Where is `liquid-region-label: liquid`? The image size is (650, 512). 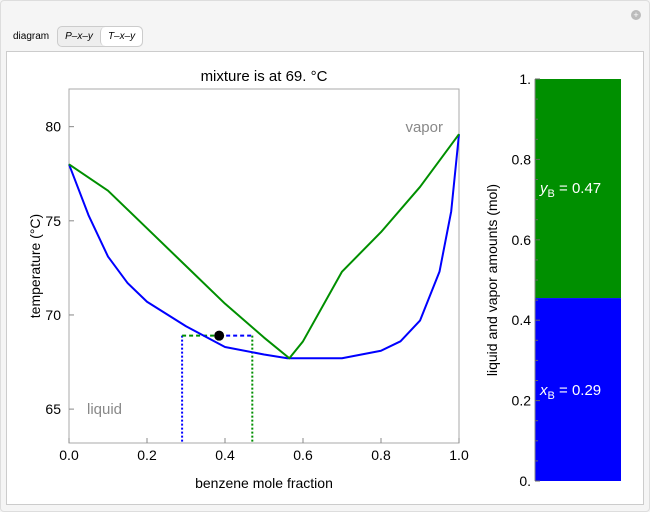
liquid-region-label: liquid is located at coordinates (104, 409).